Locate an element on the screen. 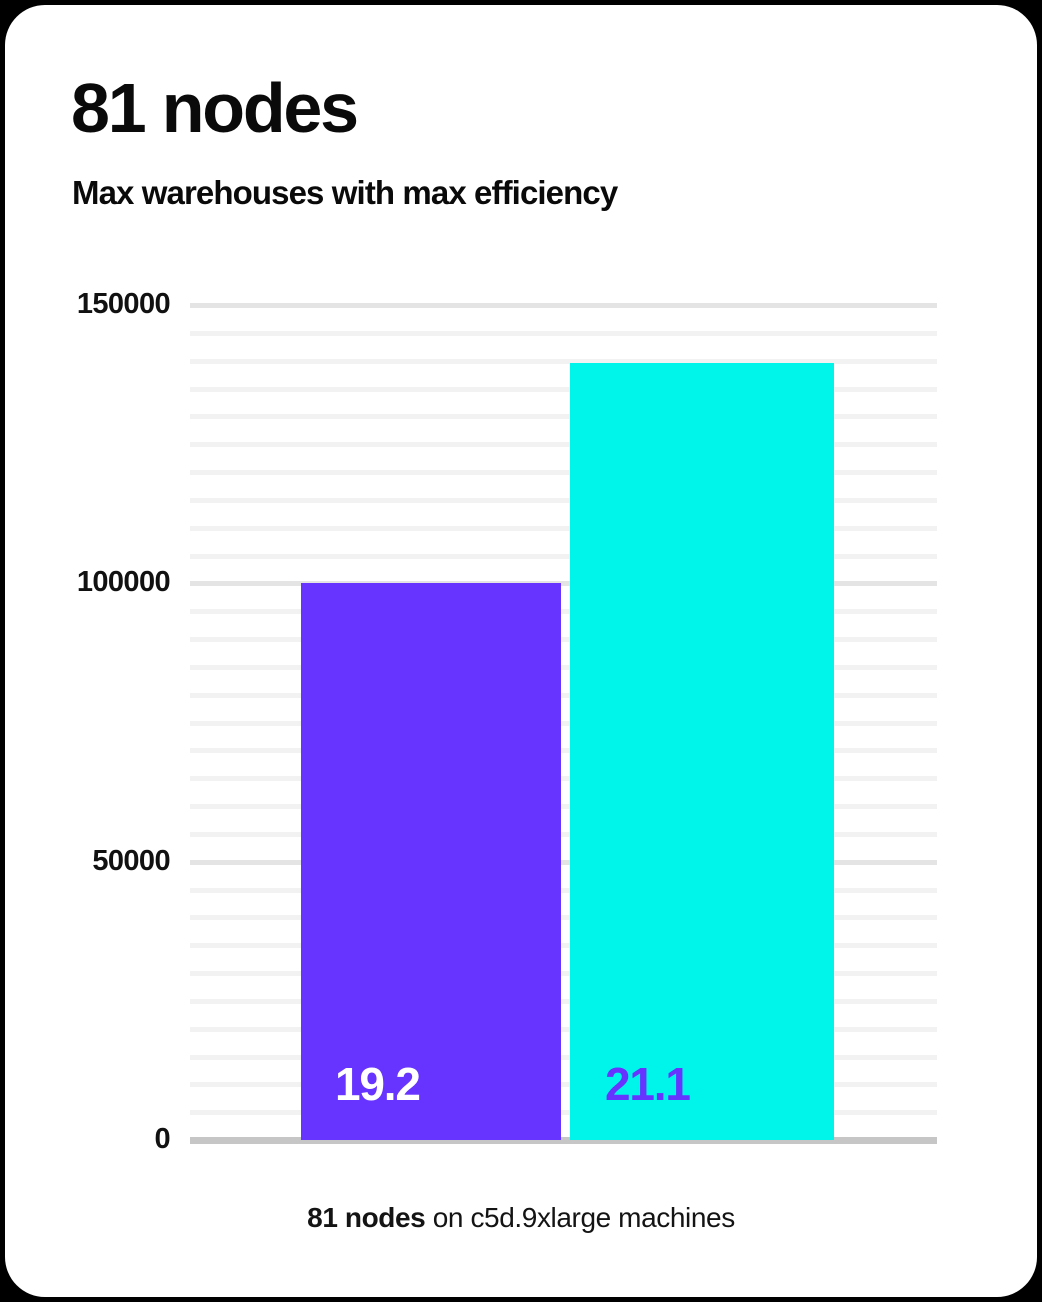 This screenshot has width=1042, height=1302. y-axis-tick-label: 100000 is located at coordinates (123, 582).